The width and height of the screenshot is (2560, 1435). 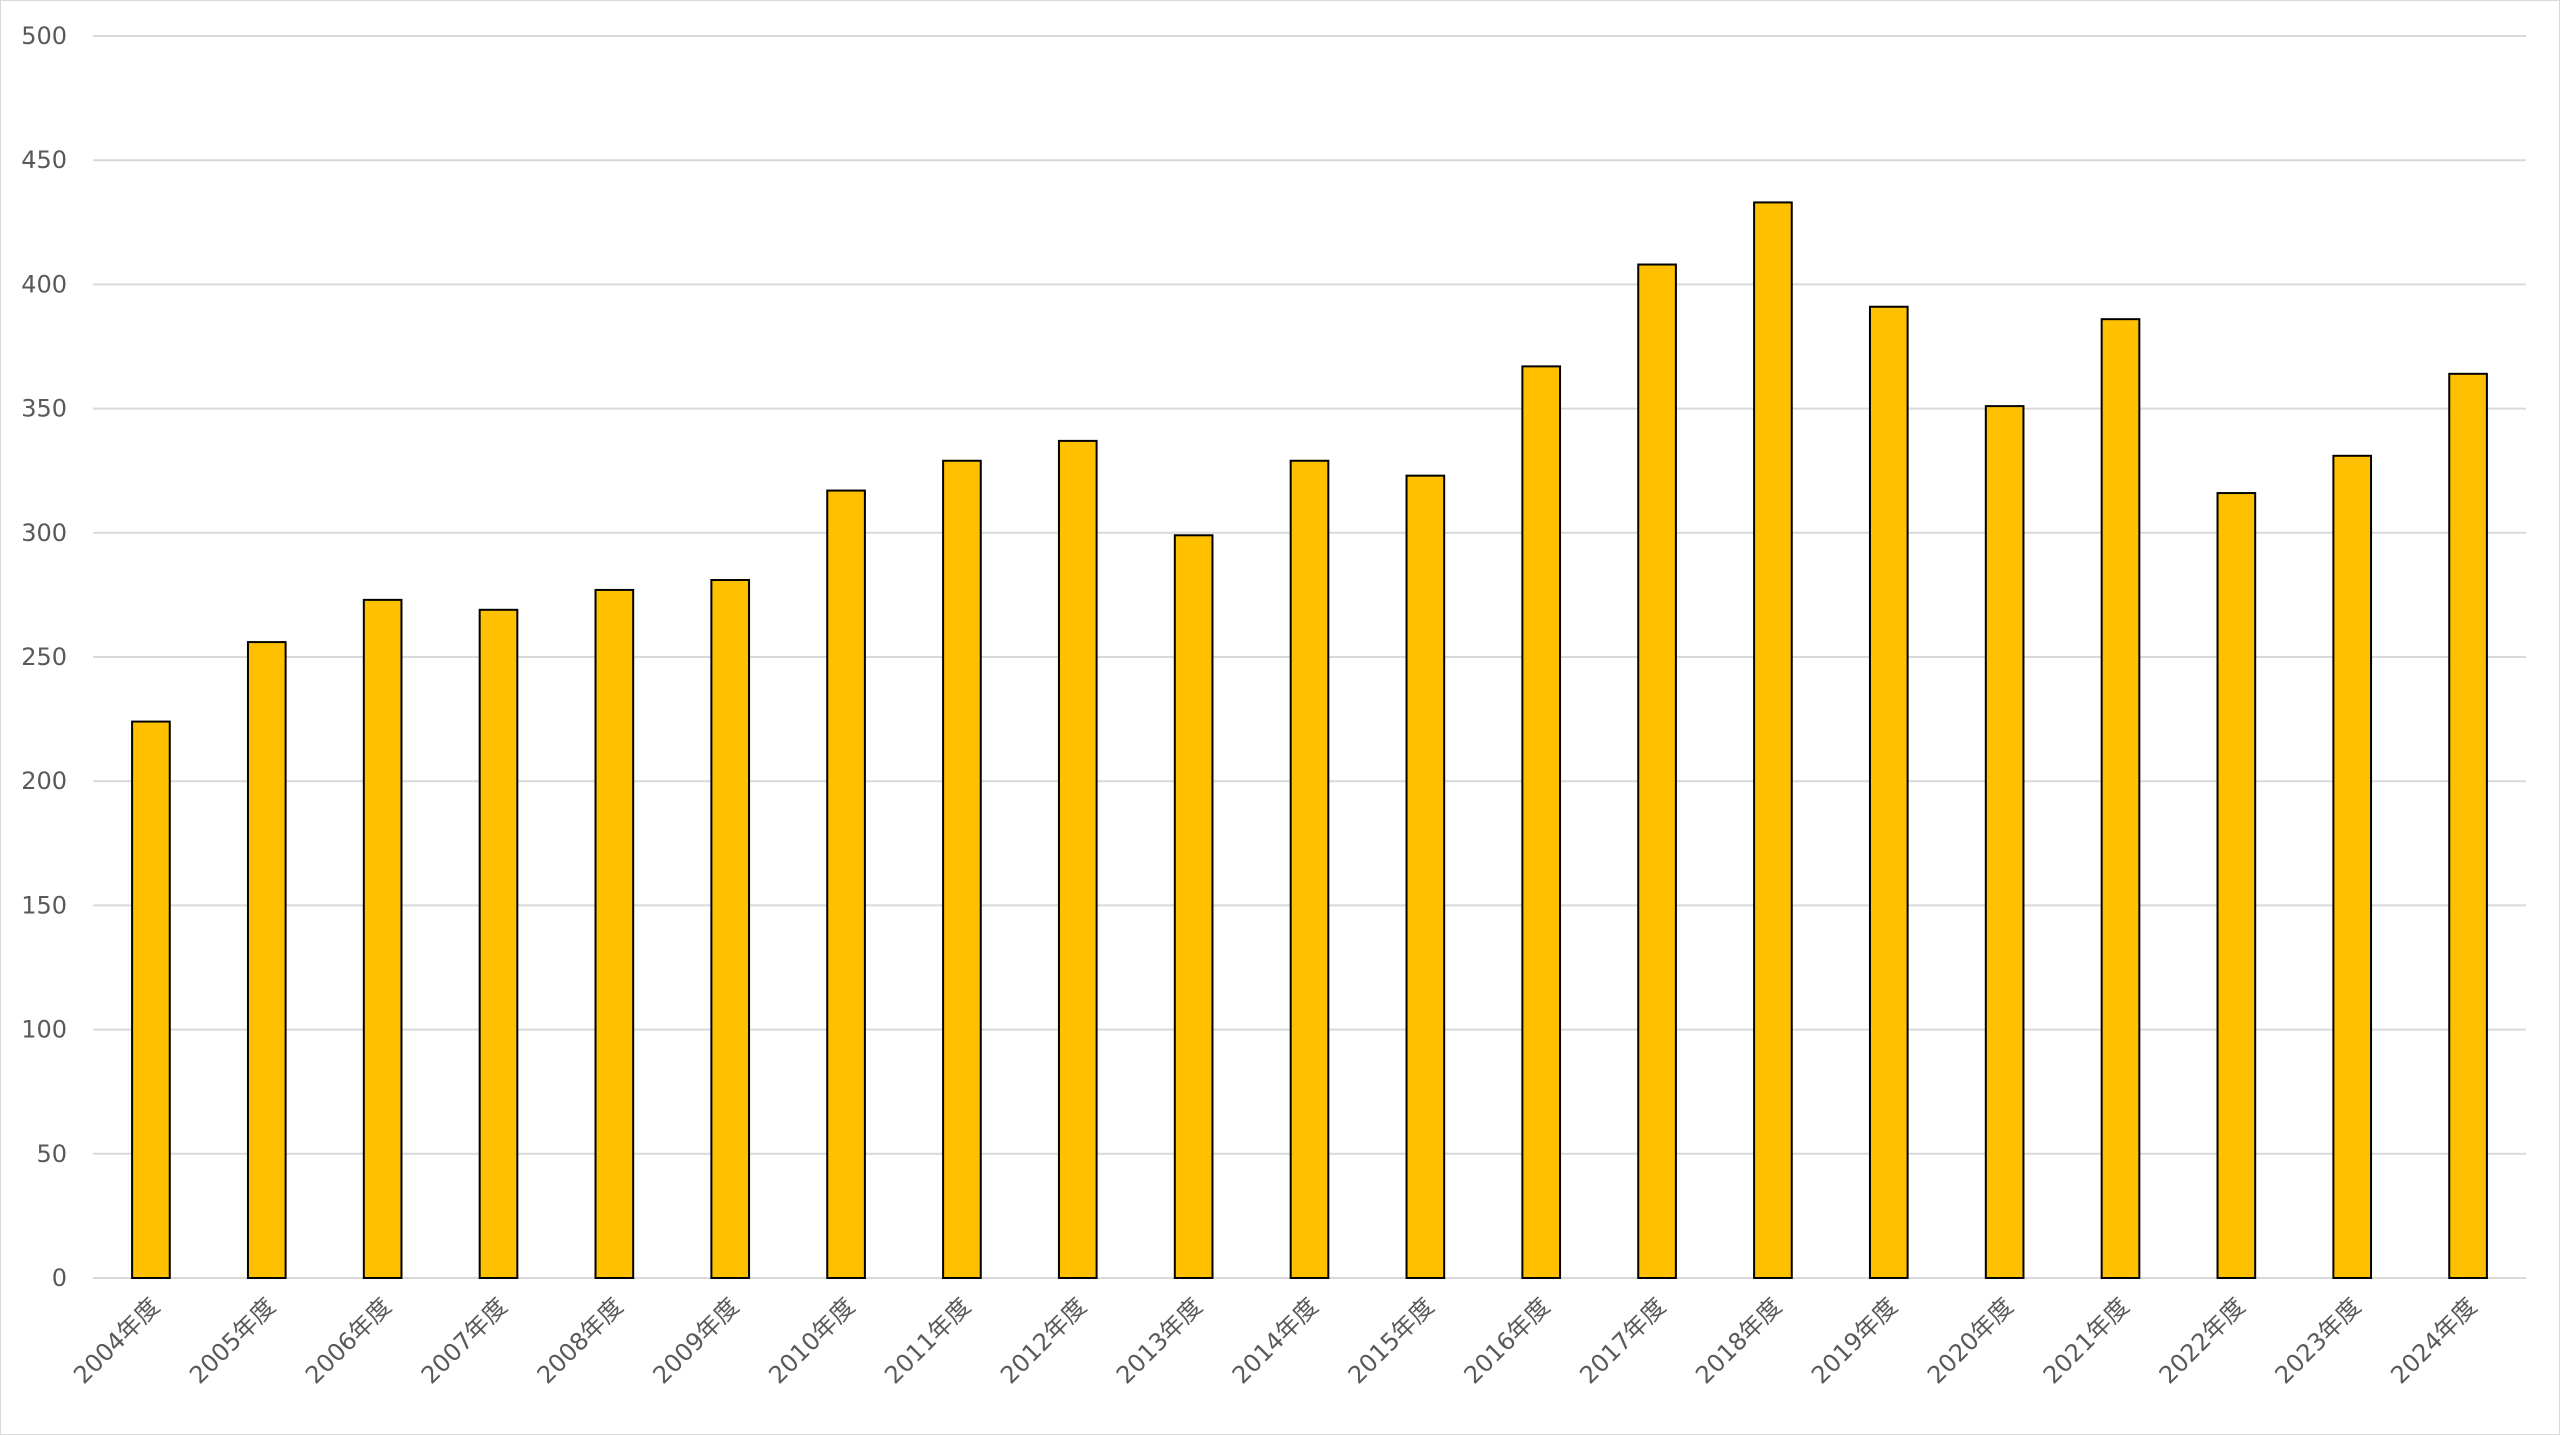 I want to click on y-axis-tick-labels: 0 50 100 150 200 250 300 350 400 450 500, so click(x=44, y=657).